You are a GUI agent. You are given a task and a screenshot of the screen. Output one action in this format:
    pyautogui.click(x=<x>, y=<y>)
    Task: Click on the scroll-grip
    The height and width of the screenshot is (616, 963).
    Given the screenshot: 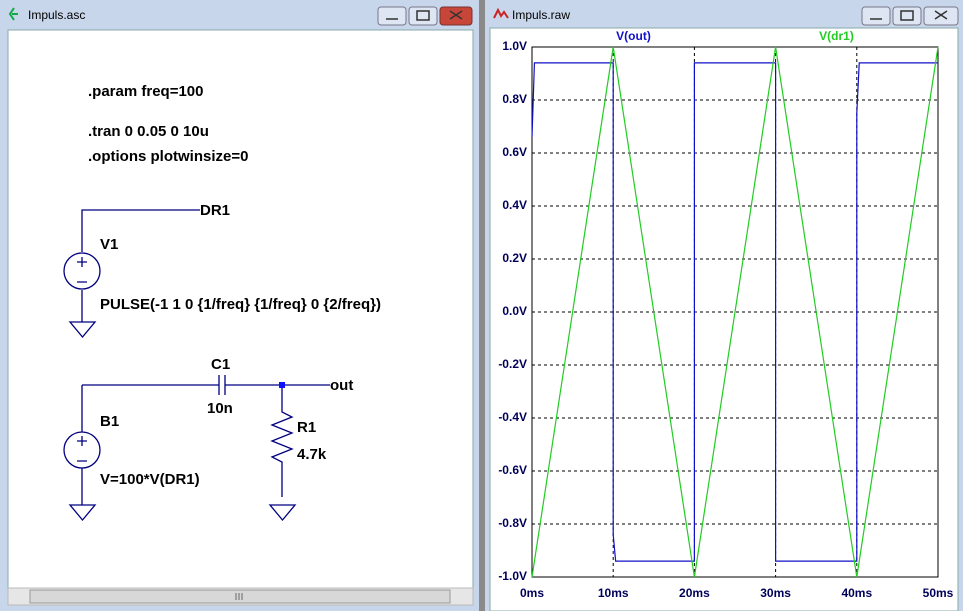 What is the action you would take?
    pyautogui.click(x=239, y=596)
    